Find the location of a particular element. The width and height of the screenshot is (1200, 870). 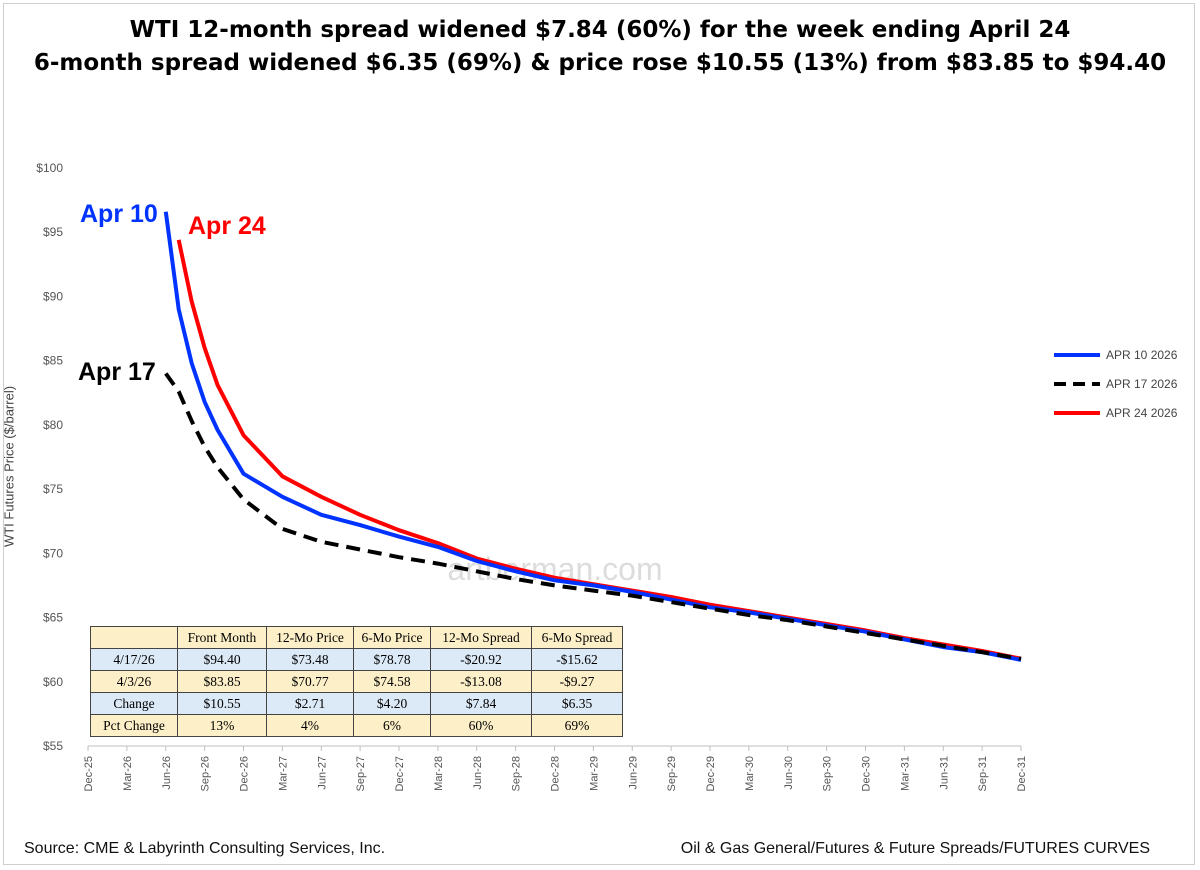

stats-cell: $7.84 is located at coordinates (481, 703).